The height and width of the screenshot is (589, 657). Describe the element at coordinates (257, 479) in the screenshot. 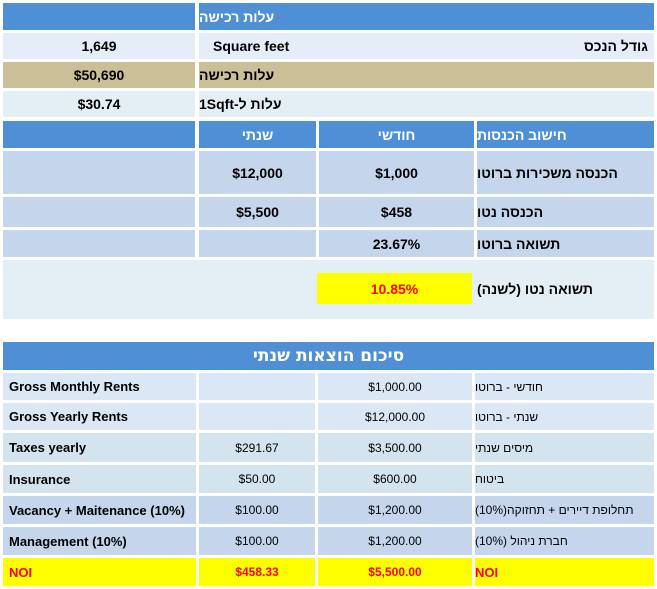

I see `summary-row-monthly: $50.00` at that location.